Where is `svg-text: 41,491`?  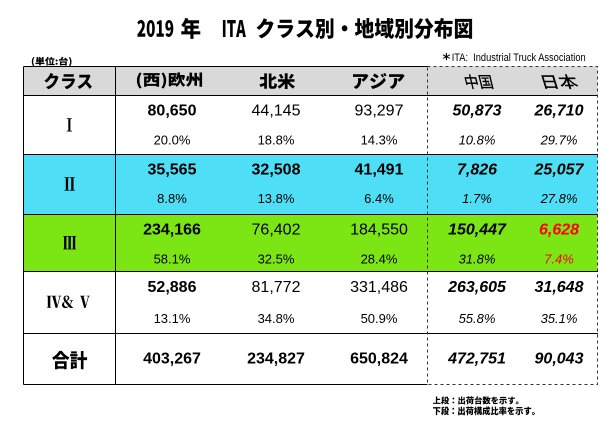 svg-text: 41,491 is located at coordinates (379, 170).